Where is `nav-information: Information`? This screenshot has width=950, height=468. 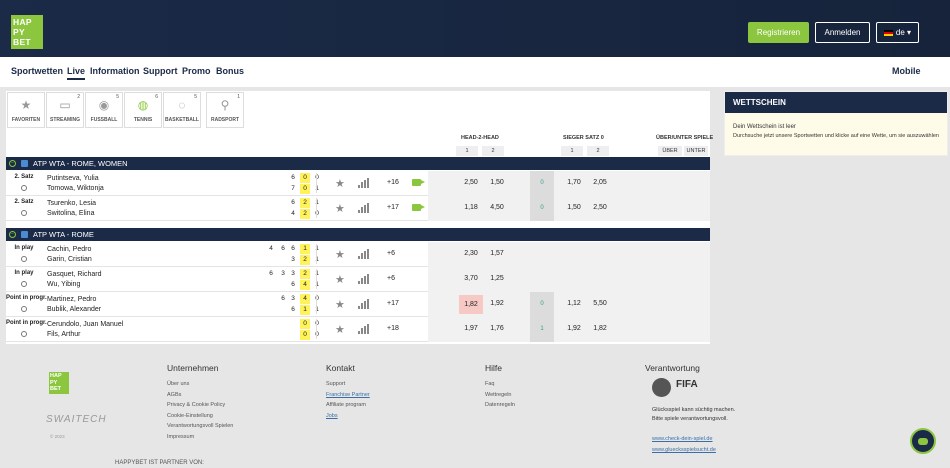
nav-information: Information is located at coordinates (115, 71).